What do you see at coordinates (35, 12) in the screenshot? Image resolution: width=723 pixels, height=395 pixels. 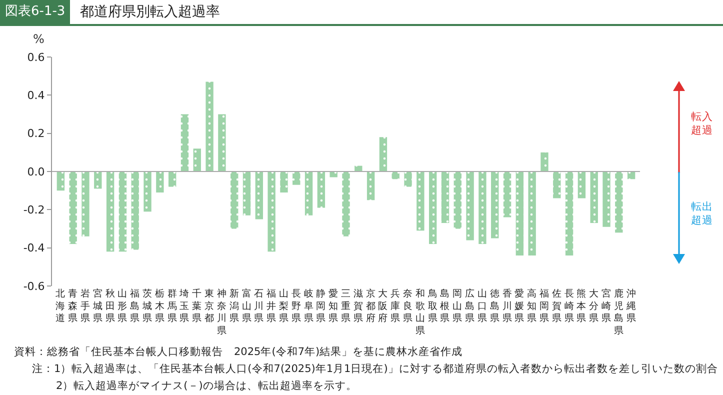 I see `text: 図表6-1-3` at bounding box center [35, 12].